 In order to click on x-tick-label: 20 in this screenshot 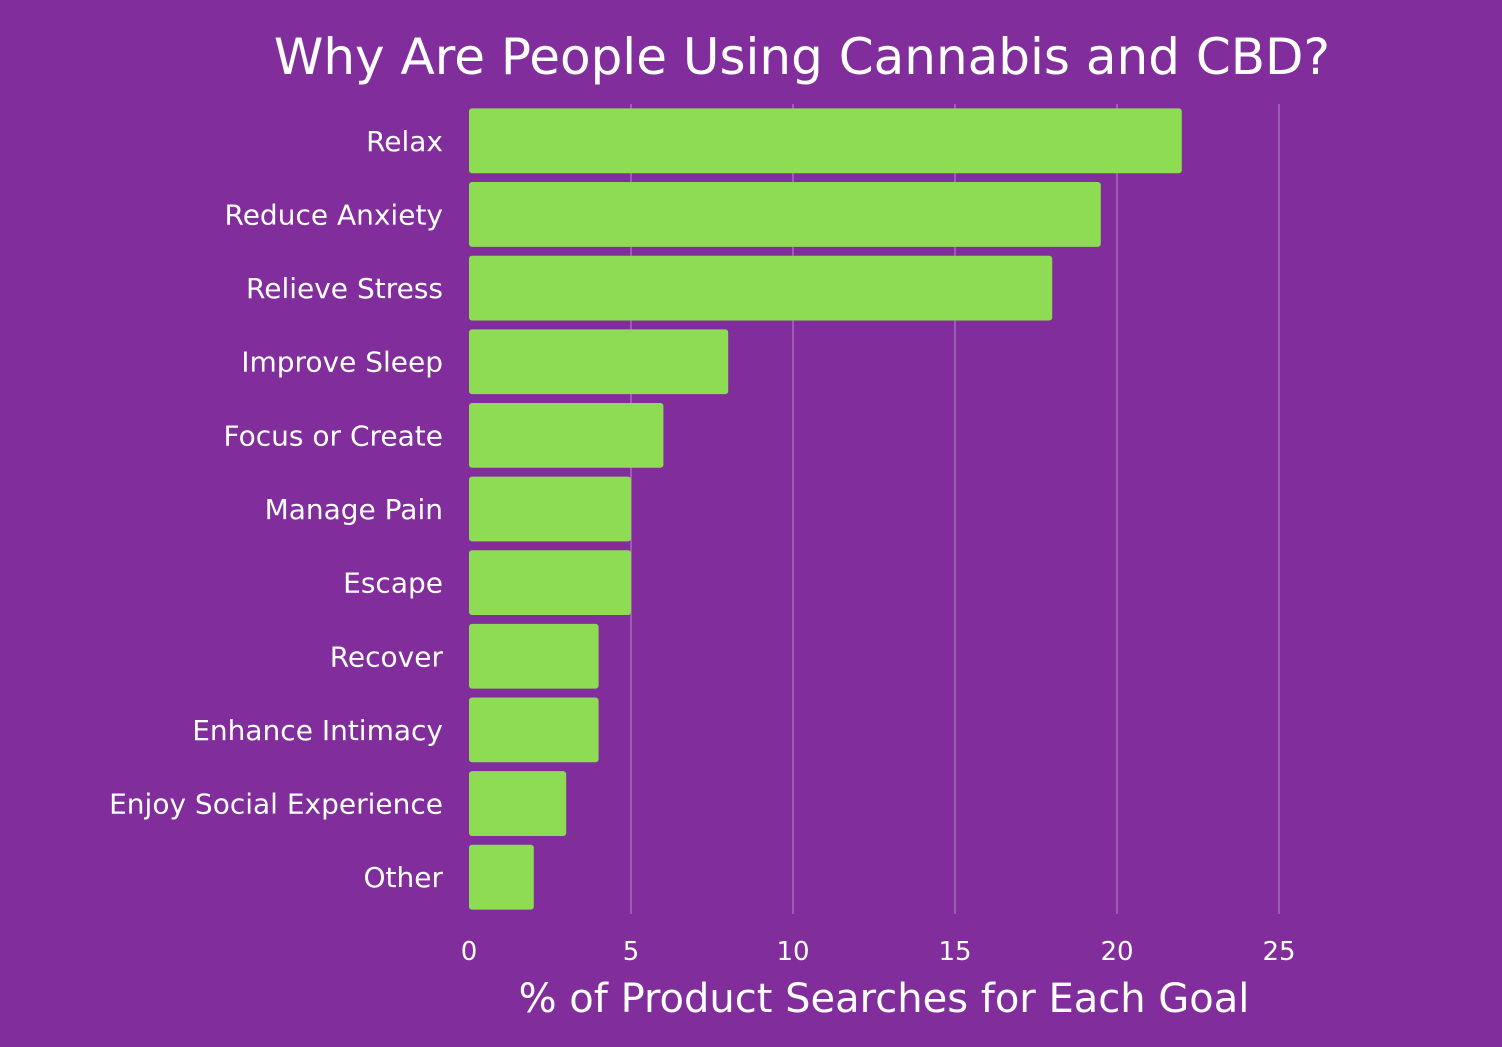, I will do `click(1116, 952)`.